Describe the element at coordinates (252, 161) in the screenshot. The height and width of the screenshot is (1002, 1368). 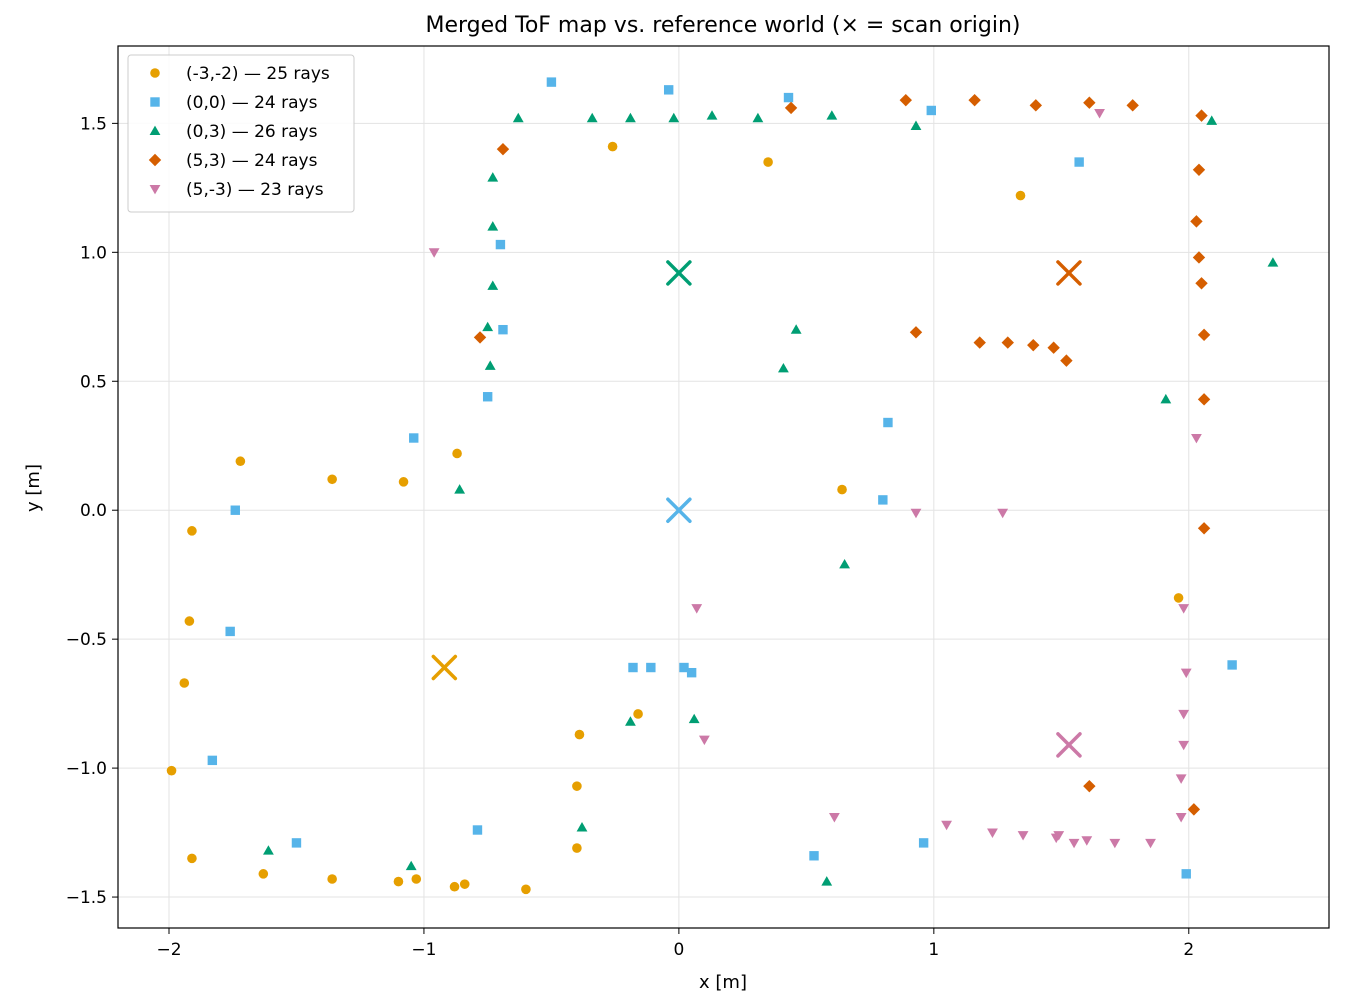
I see `legend-label: (5,3) — 24 rays` at that location.